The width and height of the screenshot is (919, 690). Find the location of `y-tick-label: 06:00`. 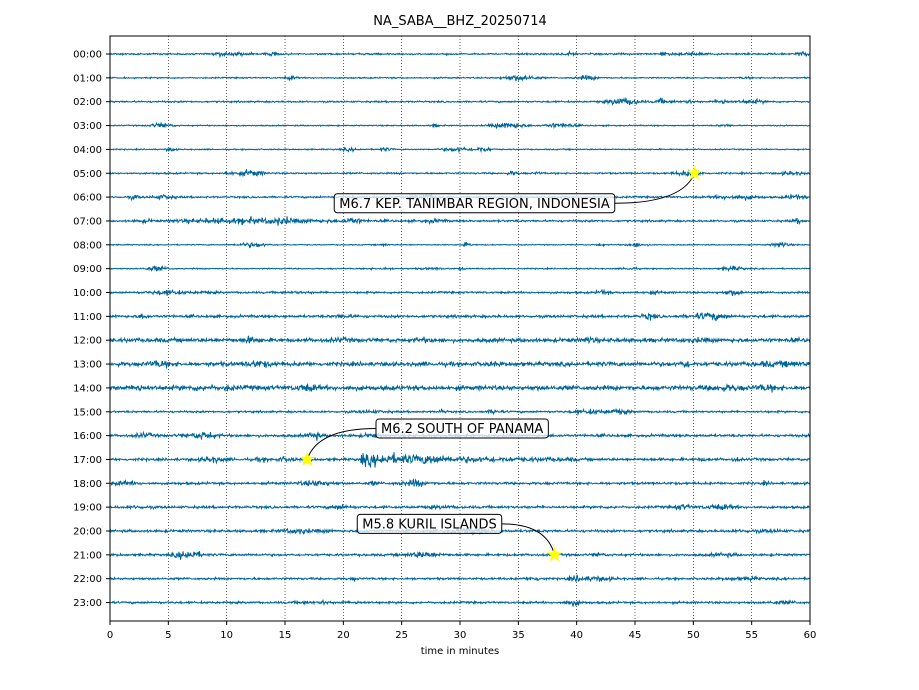

y-tick-label: 06:00 is located at coordinates (87, 198).